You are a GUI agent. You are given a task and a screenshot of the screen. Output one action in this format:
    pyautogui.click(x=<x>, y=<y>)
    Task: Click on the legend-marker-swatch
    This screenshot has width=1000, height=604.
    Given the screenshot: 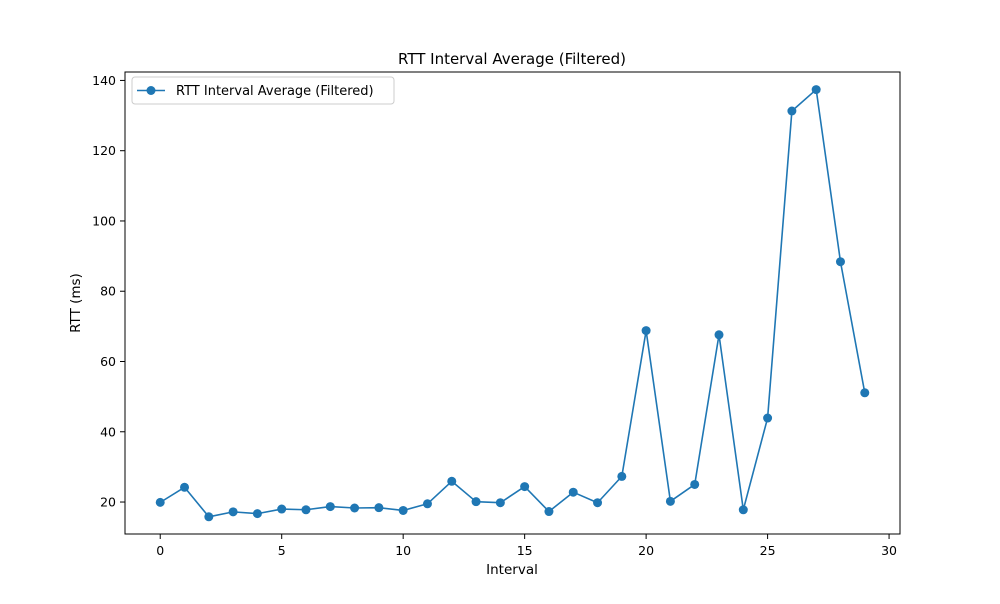 What is the action you would take?
    pyautogui.click(x=151, y=90)
    